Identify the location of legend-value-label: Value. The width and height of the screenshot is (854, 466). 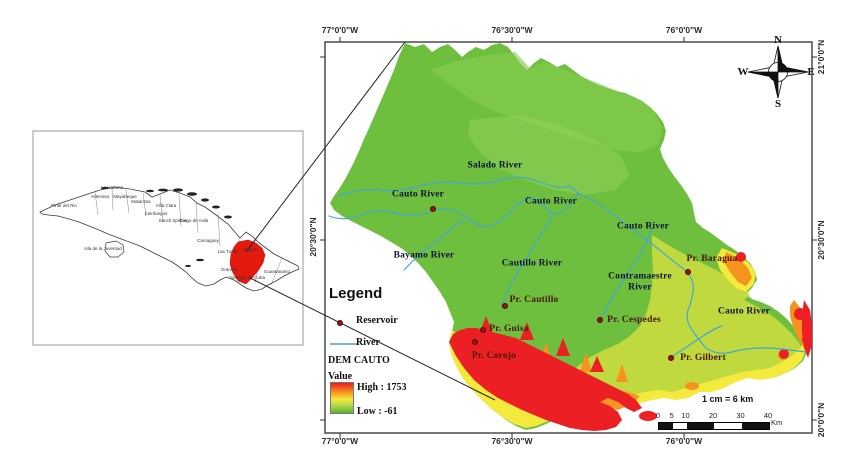
(340, 376).